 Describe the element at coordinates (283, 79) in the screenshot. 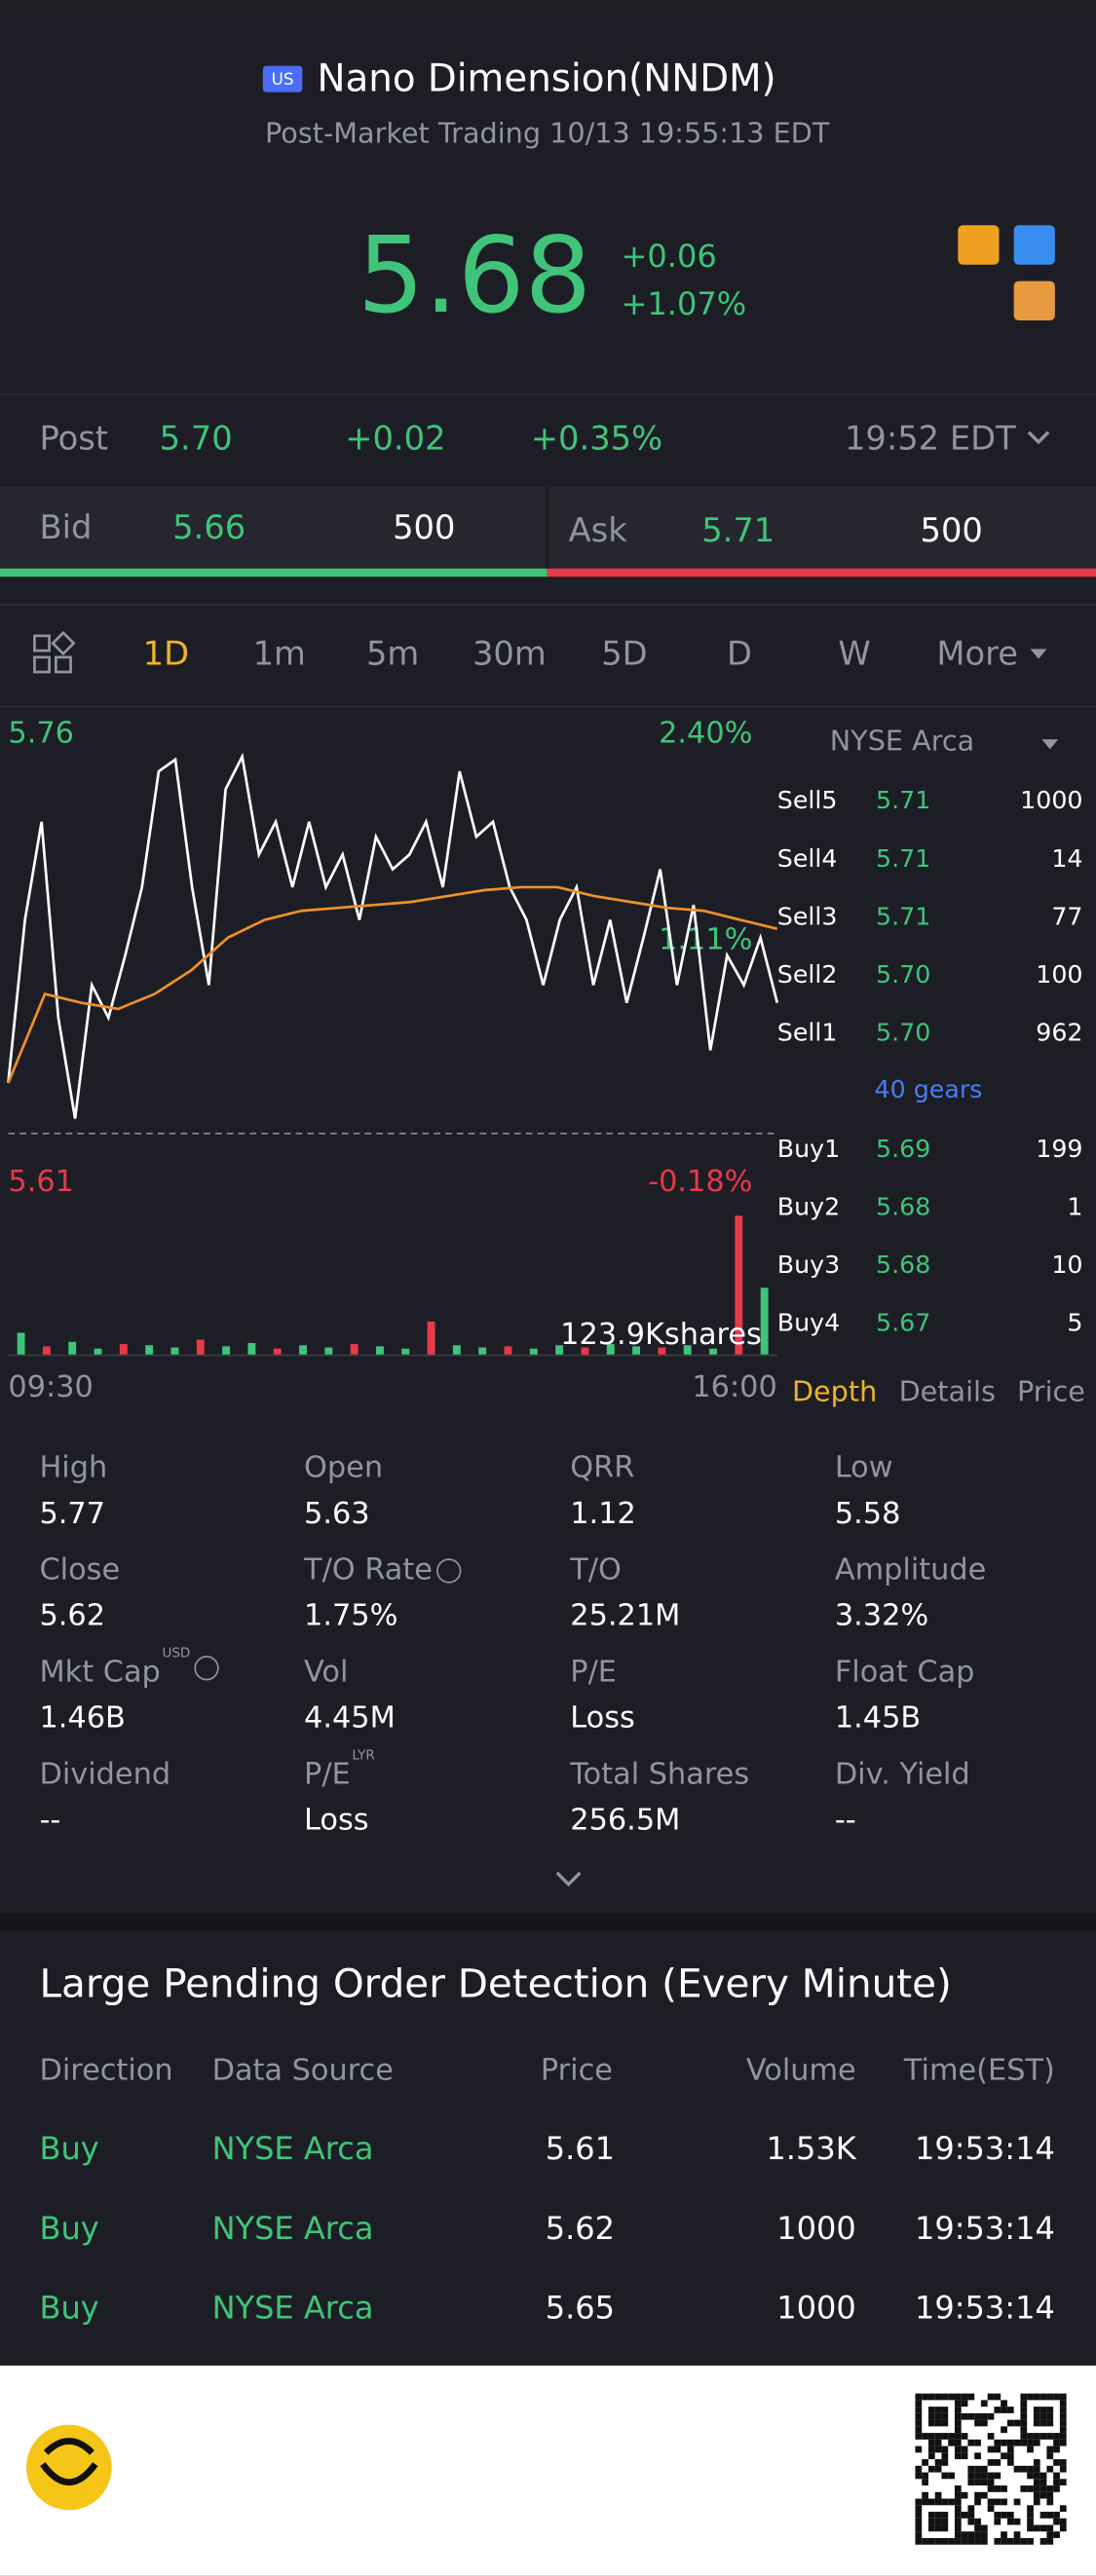

I see `market-badge: US` at that location.